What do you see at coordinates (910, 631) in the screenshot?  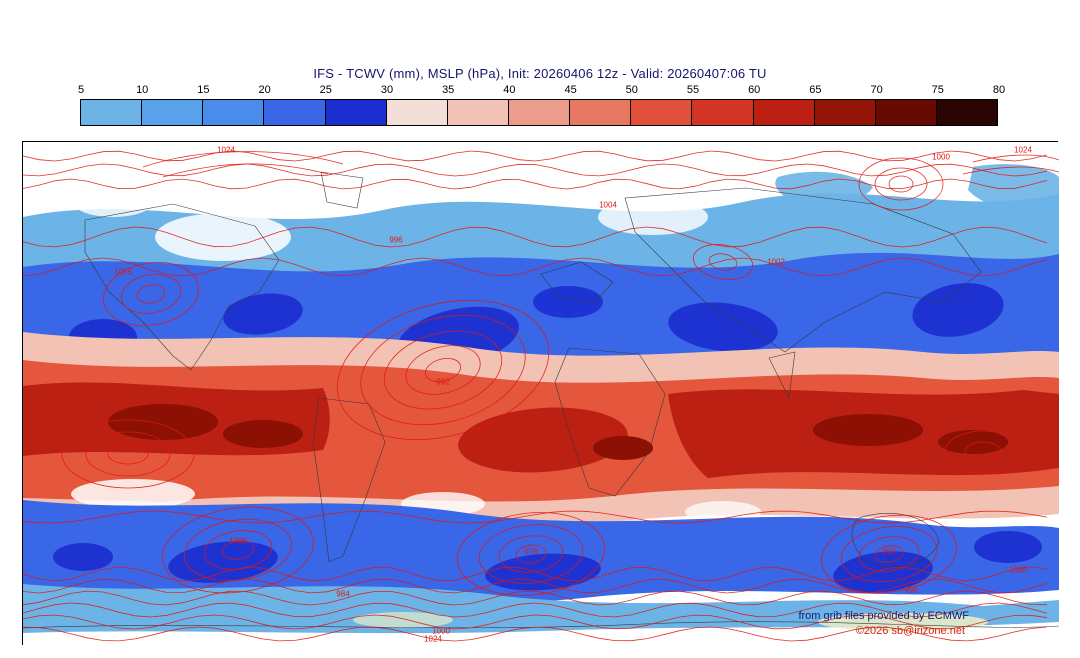 I see `credit-copyright: ©2026 sb@irizone.net` at bounding box center [910, 631].